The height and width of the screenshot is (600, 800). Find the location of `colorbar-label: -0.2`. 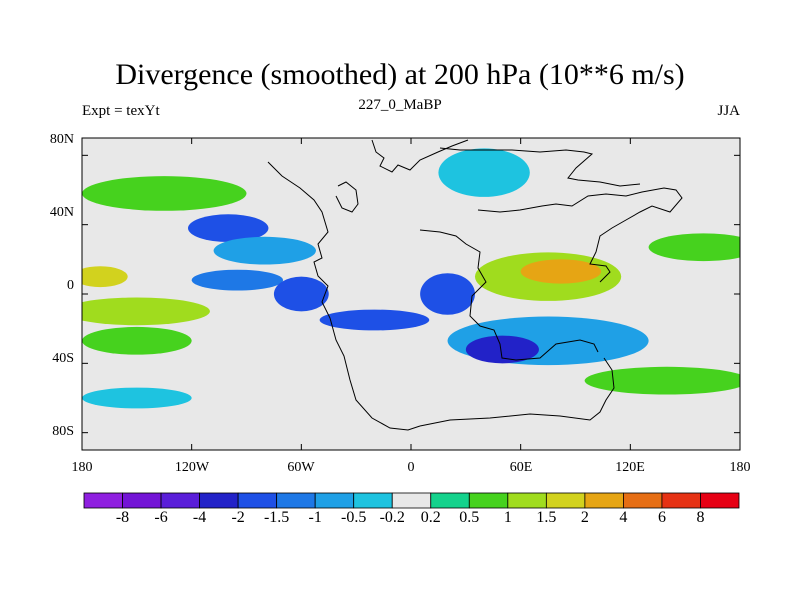

colorbar-label: -0.2 is located at coordinates (392, 517).